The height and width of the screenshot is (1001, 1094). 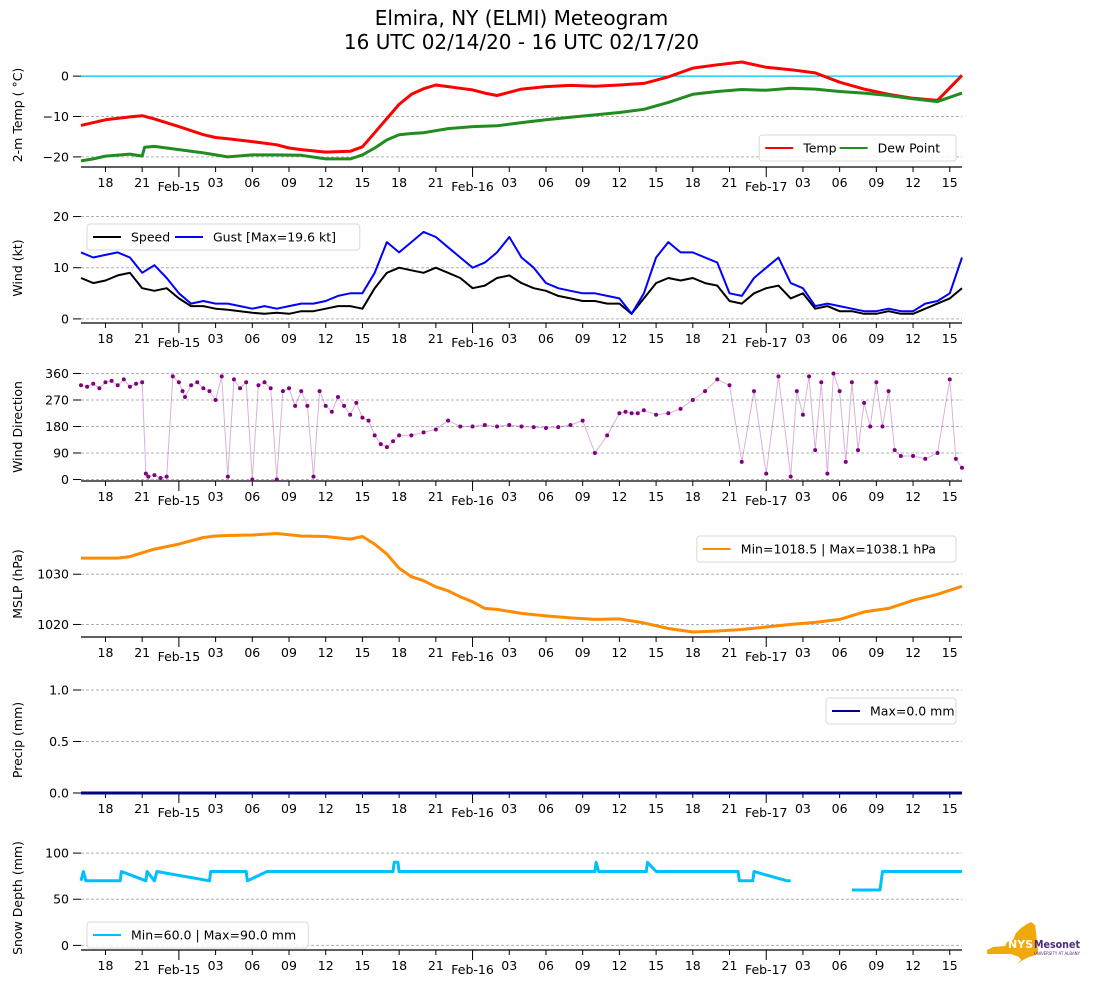 What do you see at coordinates (197, 935) in the screenshot?
I see `snow-legend-box` at bounding box center [197, 935].